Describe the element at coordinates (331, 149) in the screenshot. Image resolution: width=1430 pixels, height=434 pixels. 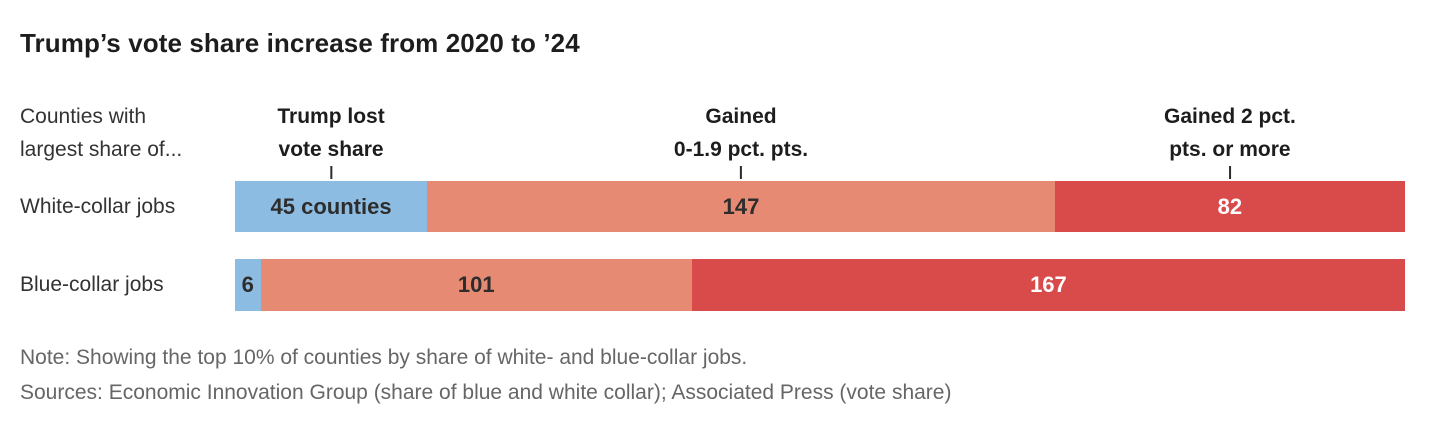
I see `column-header-line2: vote share` at that location.